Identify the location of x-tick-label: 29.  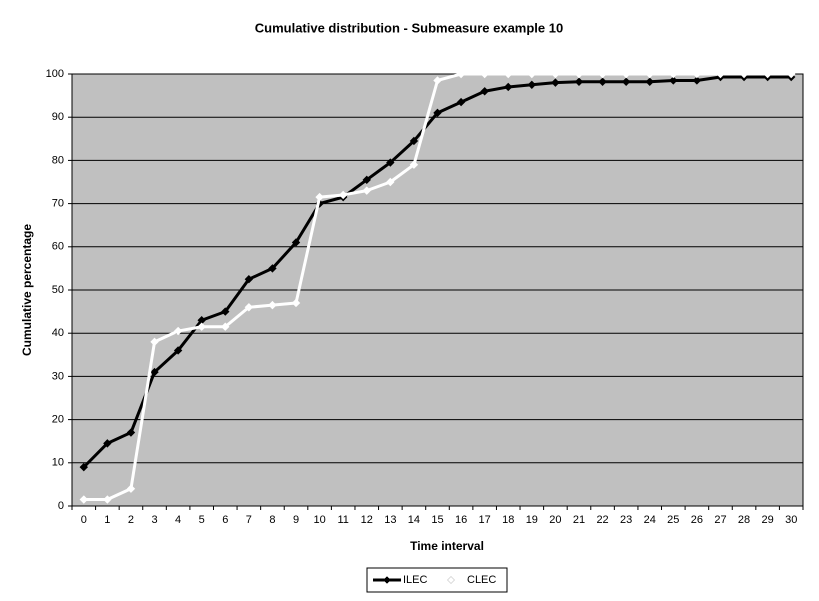
(768, 520).